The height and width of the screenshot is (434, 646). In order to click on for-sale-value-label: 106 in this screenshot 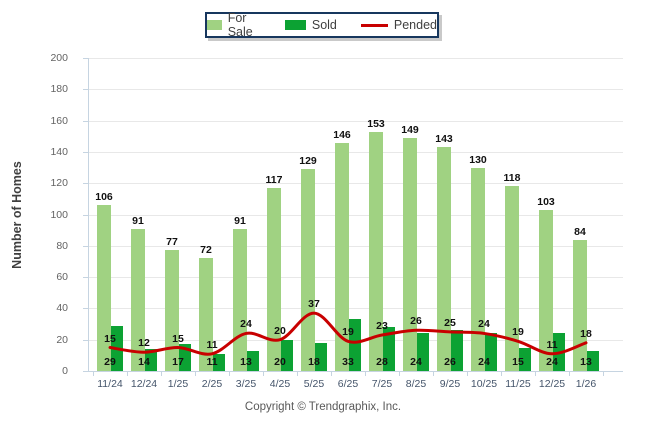, I will do `click(104, 197)`.